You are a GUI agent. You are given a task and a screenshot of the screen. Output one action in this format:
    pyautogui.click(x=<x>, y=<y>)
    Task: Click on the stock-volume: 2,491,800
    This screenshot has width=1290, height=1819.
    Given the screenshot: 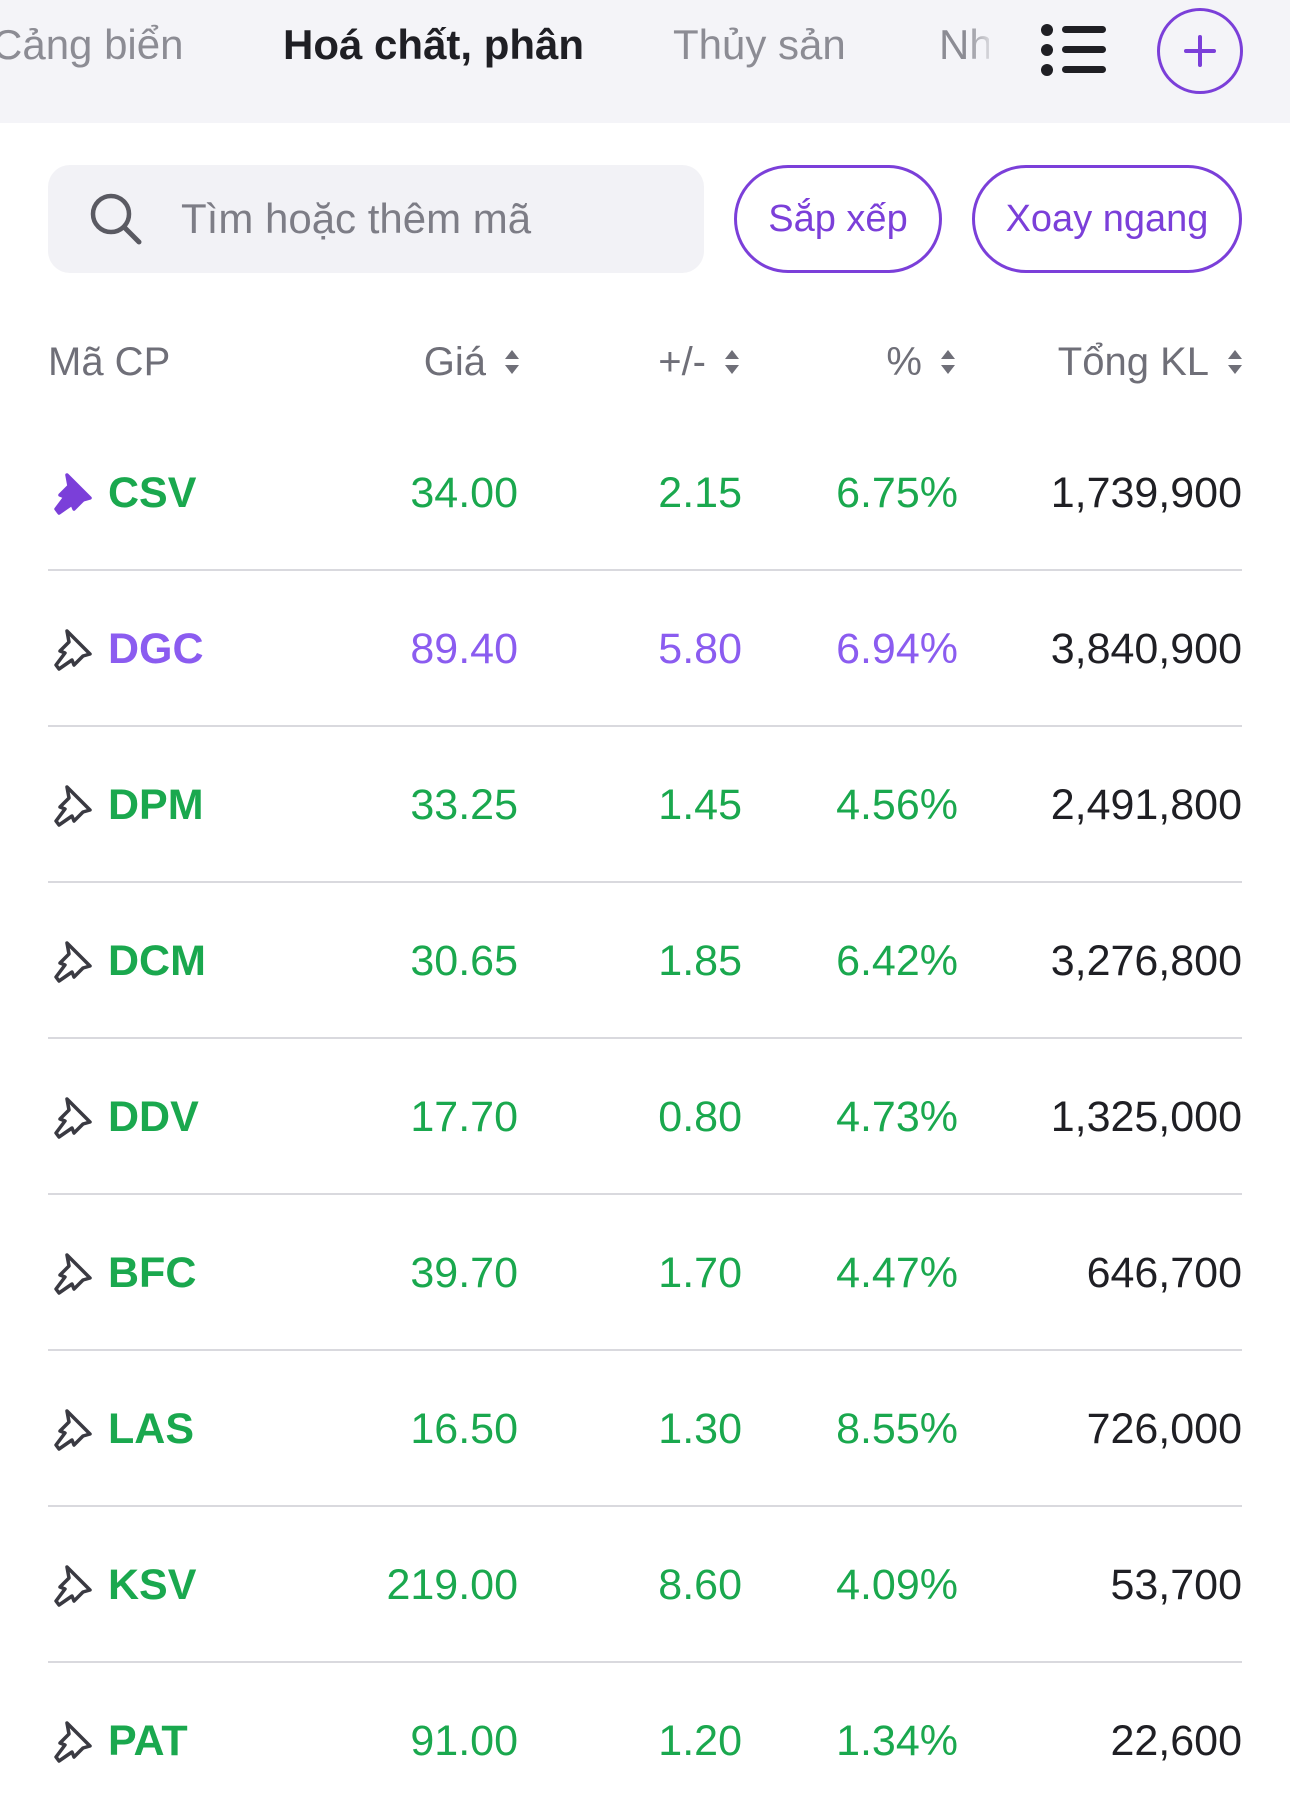 What is the action you would take?
    pyautogui.click(x=1146, y=805)
    